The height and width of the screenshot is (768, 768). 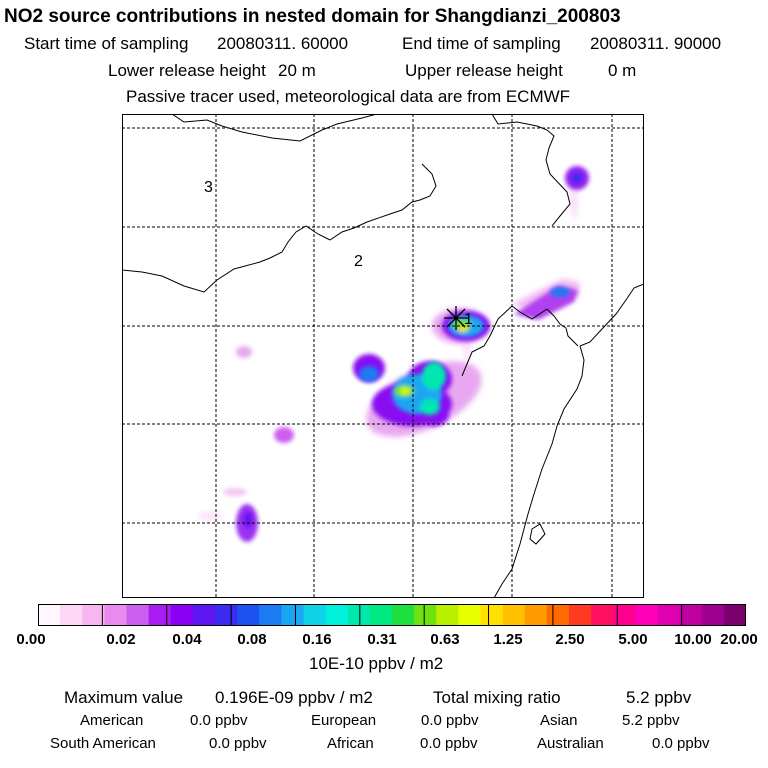 I want to click on max-value: 0.196E-09 ppbv / m2, so click(x=294, y=697).